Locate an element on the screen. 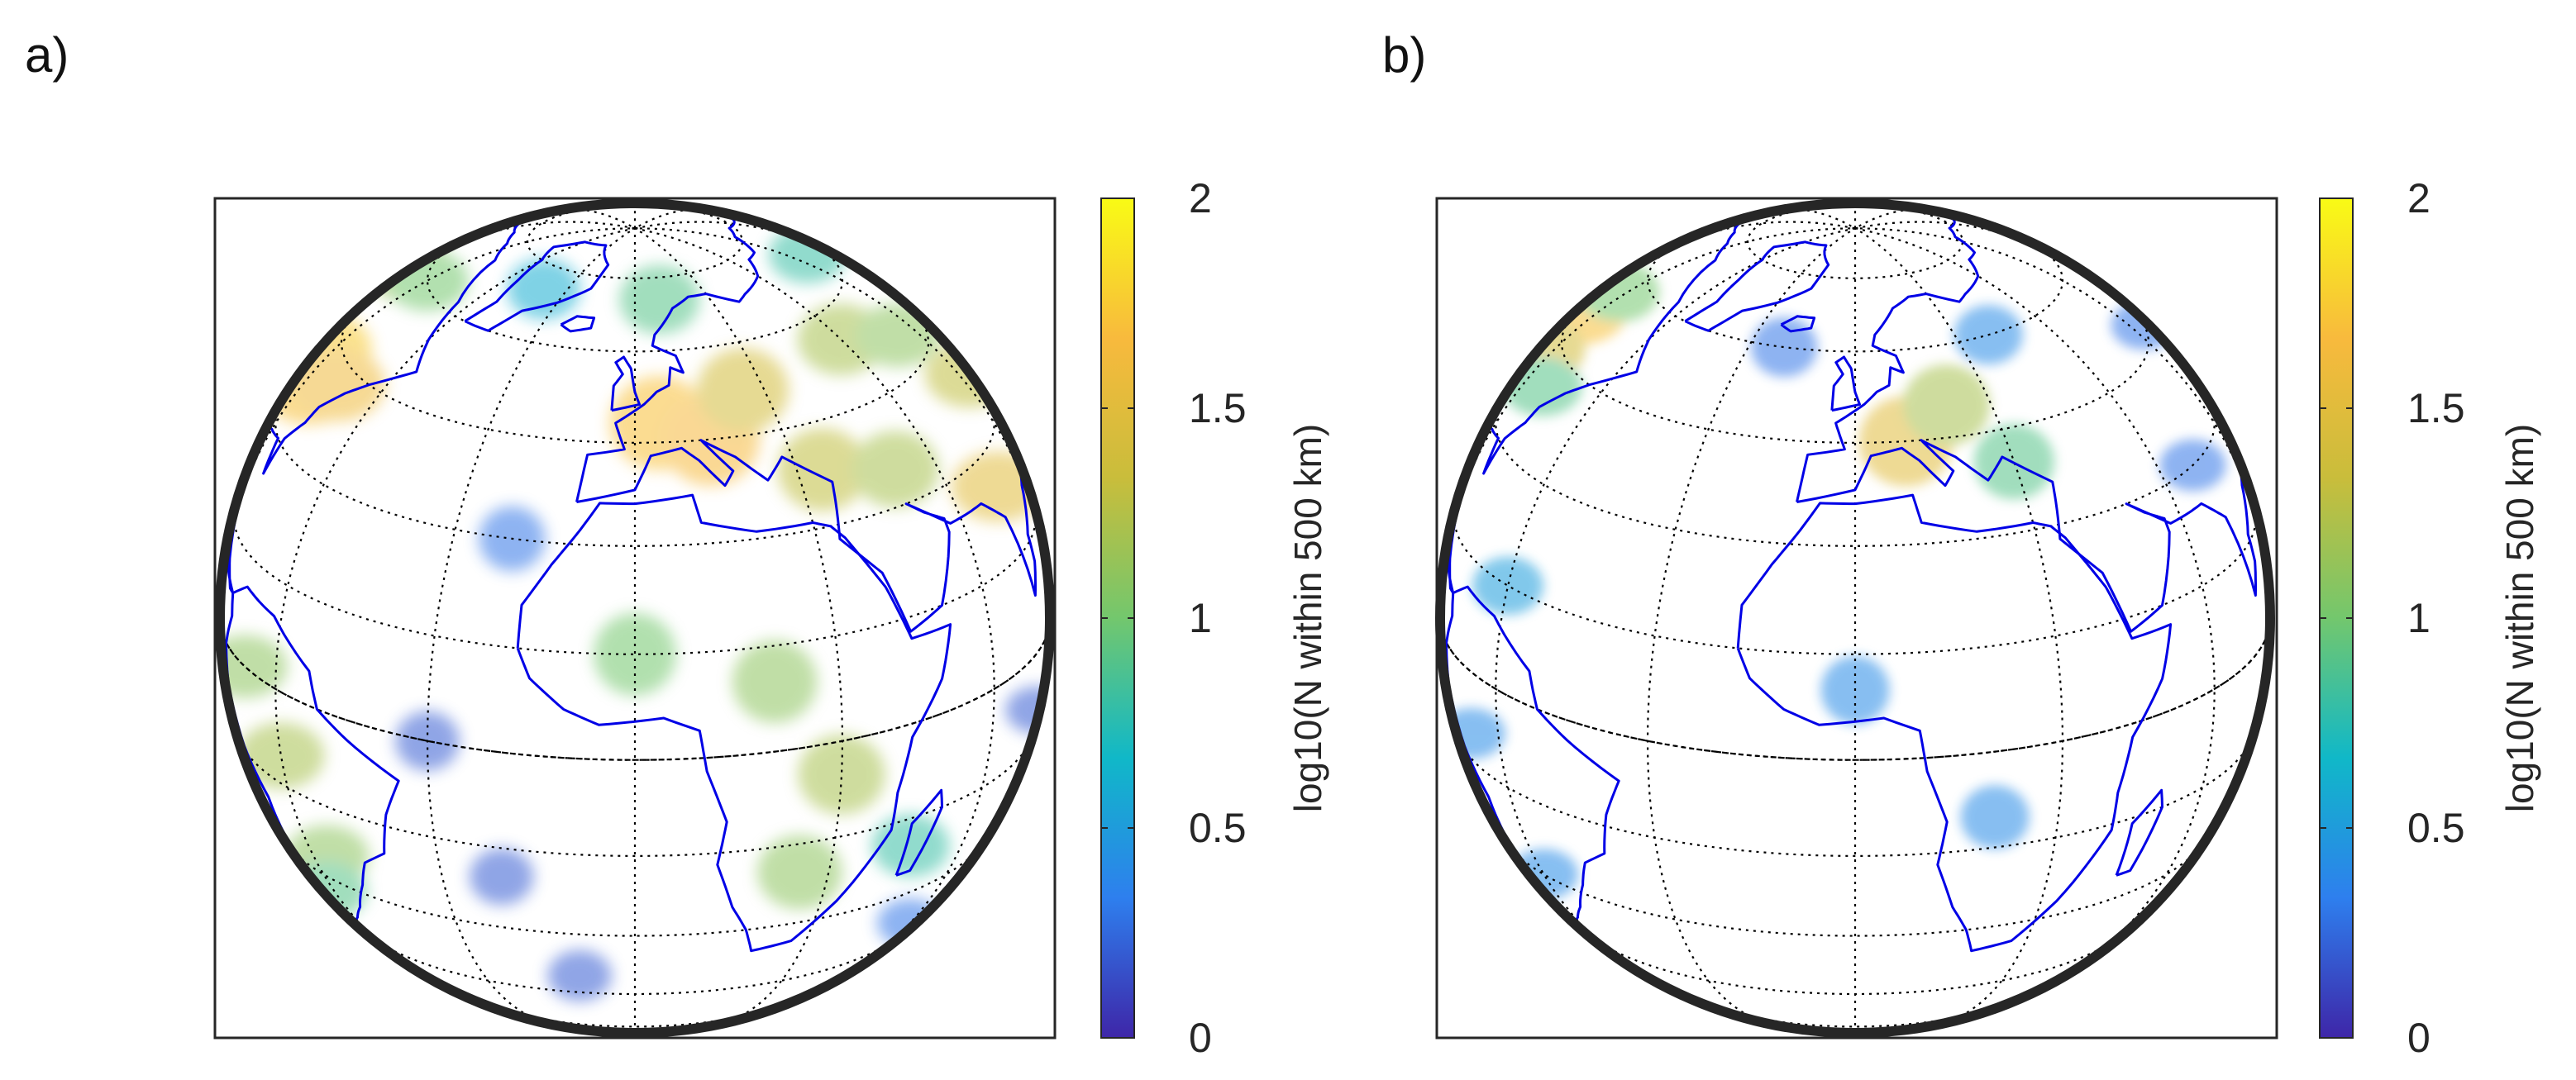 This screenshot has width=2576, height=1080. colorbar-a: 0 0.5 1 1.5 2 log10(N within 500 km) is located at coordinates (1214, 618).